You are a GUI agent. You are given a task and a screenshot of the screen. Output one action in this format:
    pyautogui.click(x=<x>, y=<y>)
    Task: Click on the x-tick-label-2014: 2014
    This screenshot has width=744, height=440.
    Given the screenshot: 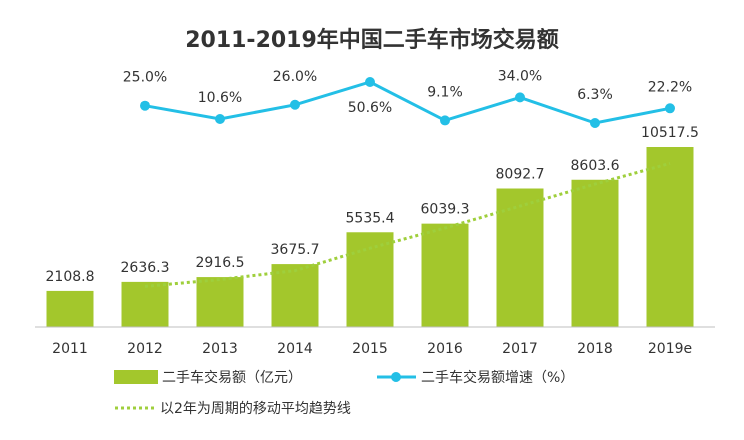 What is the action you would take?
    pyautogui.click(x=295, y=349)
    